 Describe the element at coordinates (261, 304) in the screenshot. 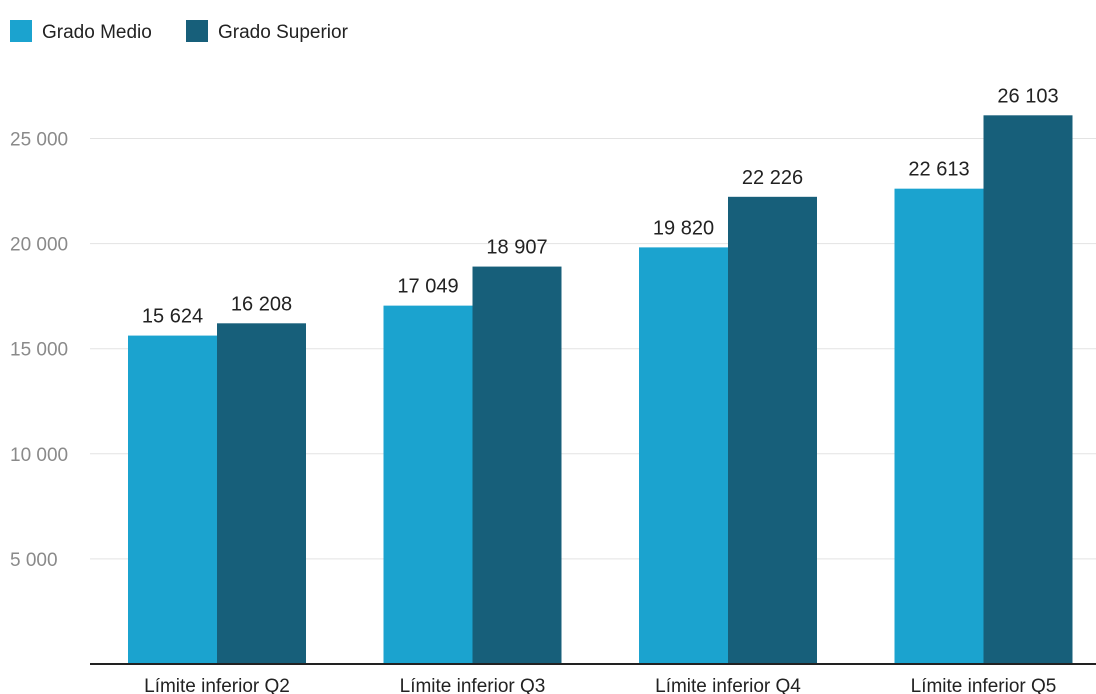

I see `data-label: 16 208` at that location.